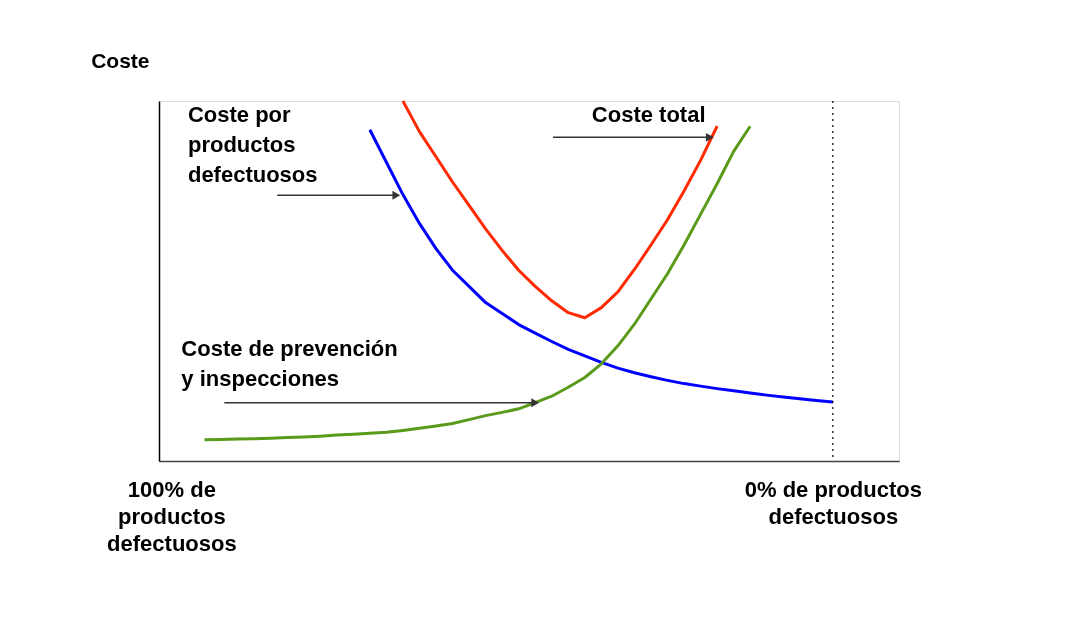 This screenshot has width=1076, height=641. I want to click on x-tick-label: 0% de productos defectuosos, so click(833, 502).